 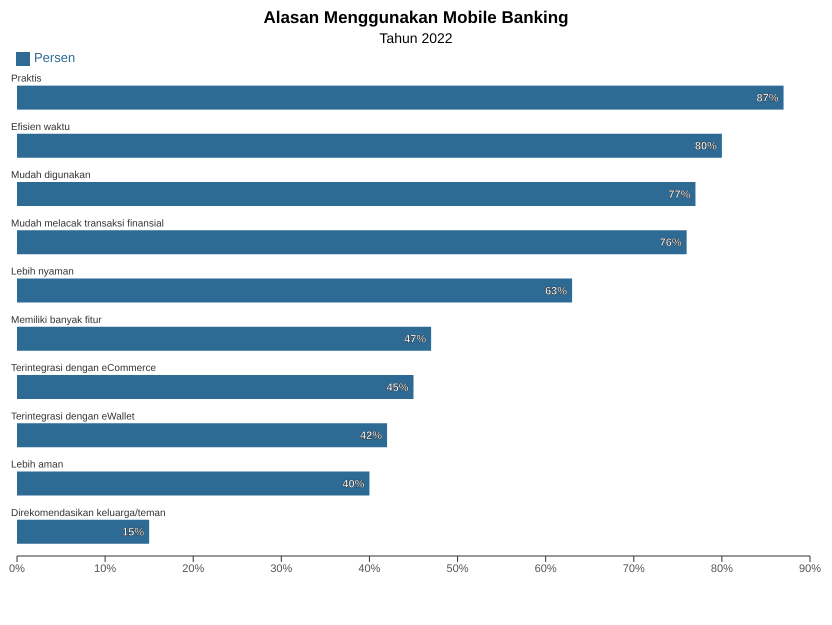 What do you see at coordinates (105, 568) in the screenshot?
I see `x-tick-label: 10%` at bounding box center [105, 568].